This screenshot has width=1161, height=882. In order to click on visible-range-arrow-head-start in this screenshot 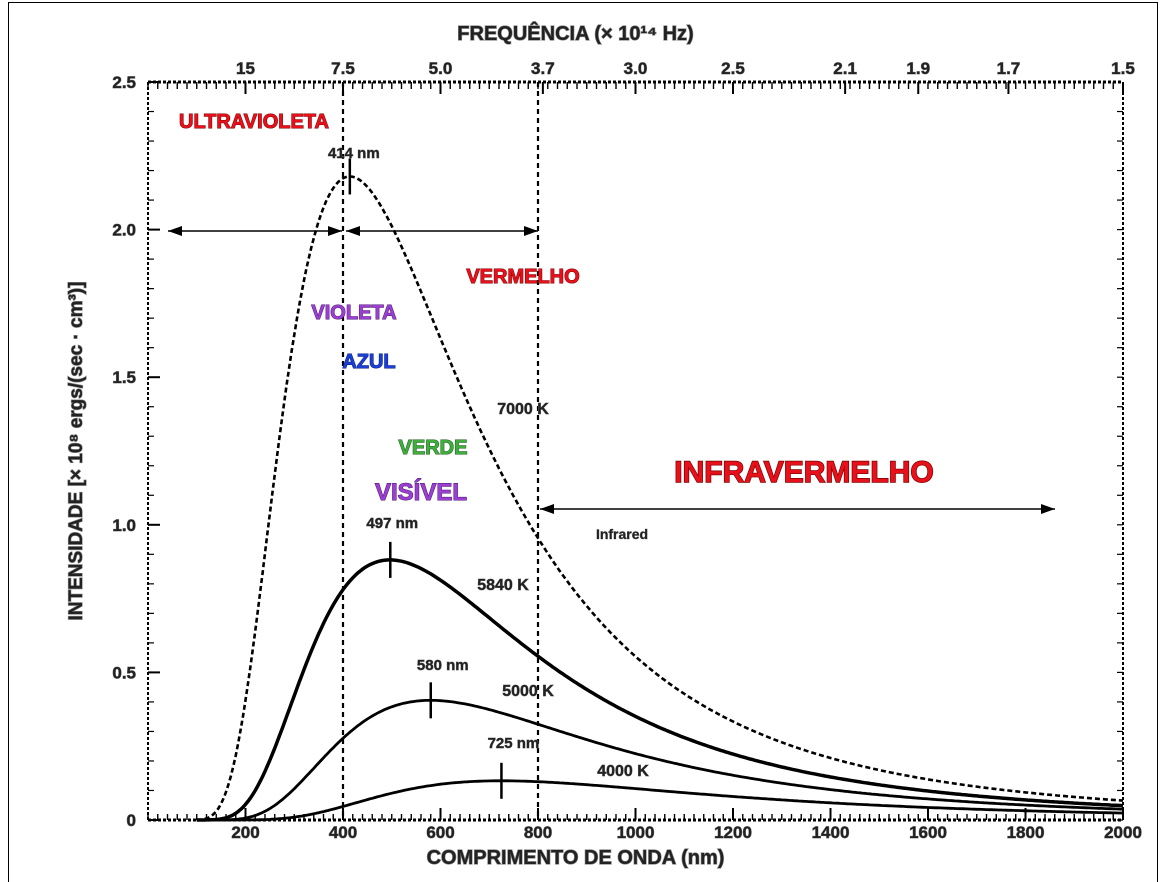, I will do `click(353, 231)`.